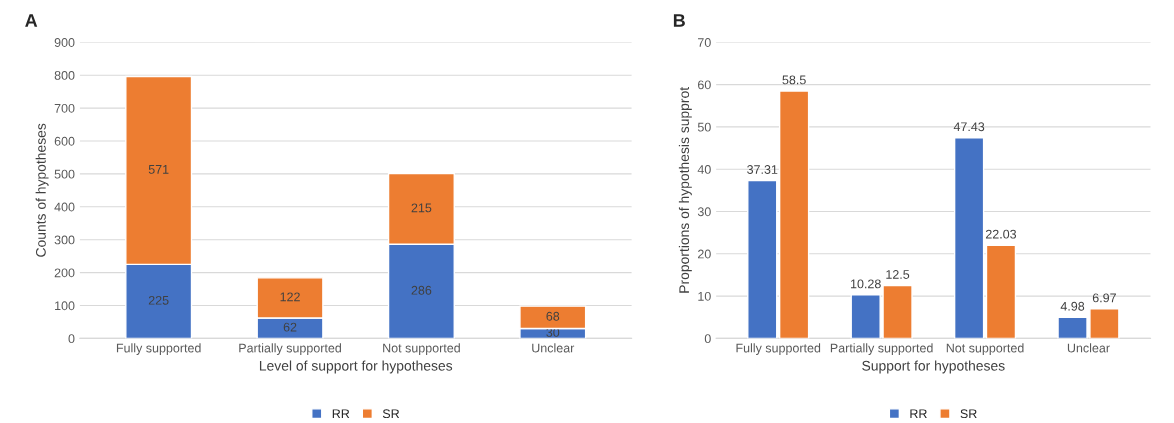  Describe the element at coordinates (65, 306) in the screenshot. I see `y-tick-label: 100` at that location.